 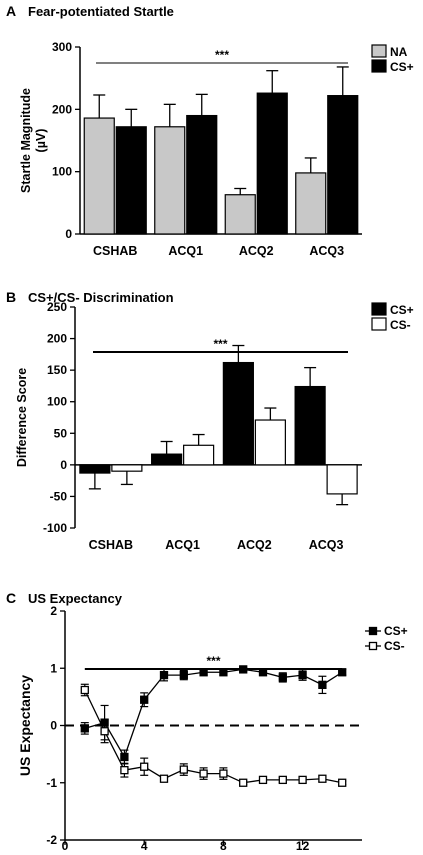 What do you see at coordinates (51, 840) in the screenshot?
I see `y-tick-label: -2` at bounding box center [51, 840].